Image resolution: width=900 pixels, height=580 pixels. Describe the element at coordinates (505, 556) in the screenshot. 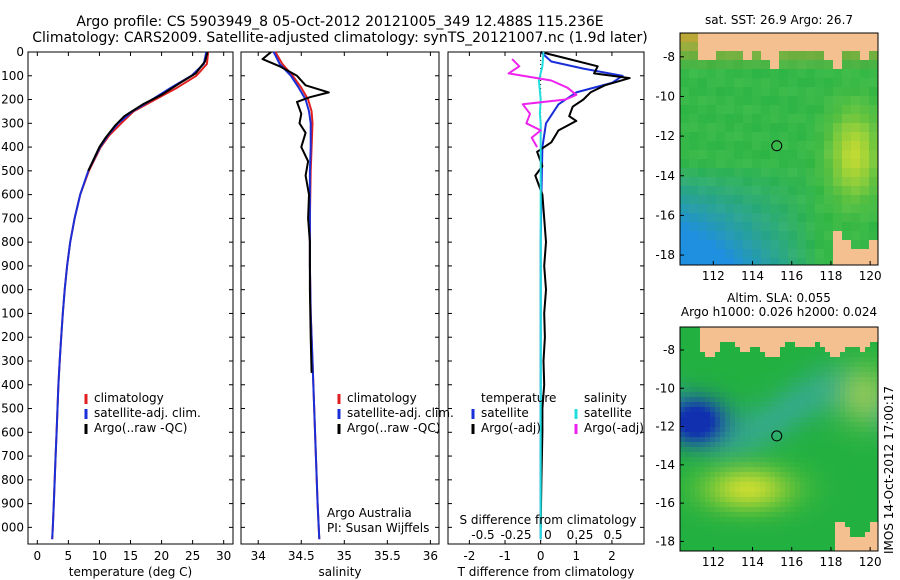

I see `difference-profile-x-tick-label: -1` at that location.